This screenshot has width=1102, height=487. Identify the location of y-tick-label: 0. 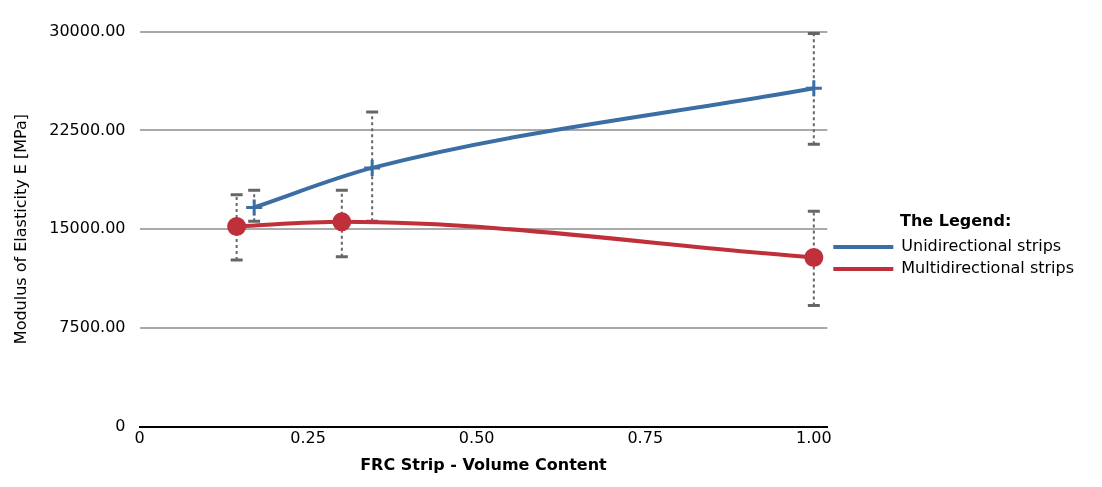
(120, 425).